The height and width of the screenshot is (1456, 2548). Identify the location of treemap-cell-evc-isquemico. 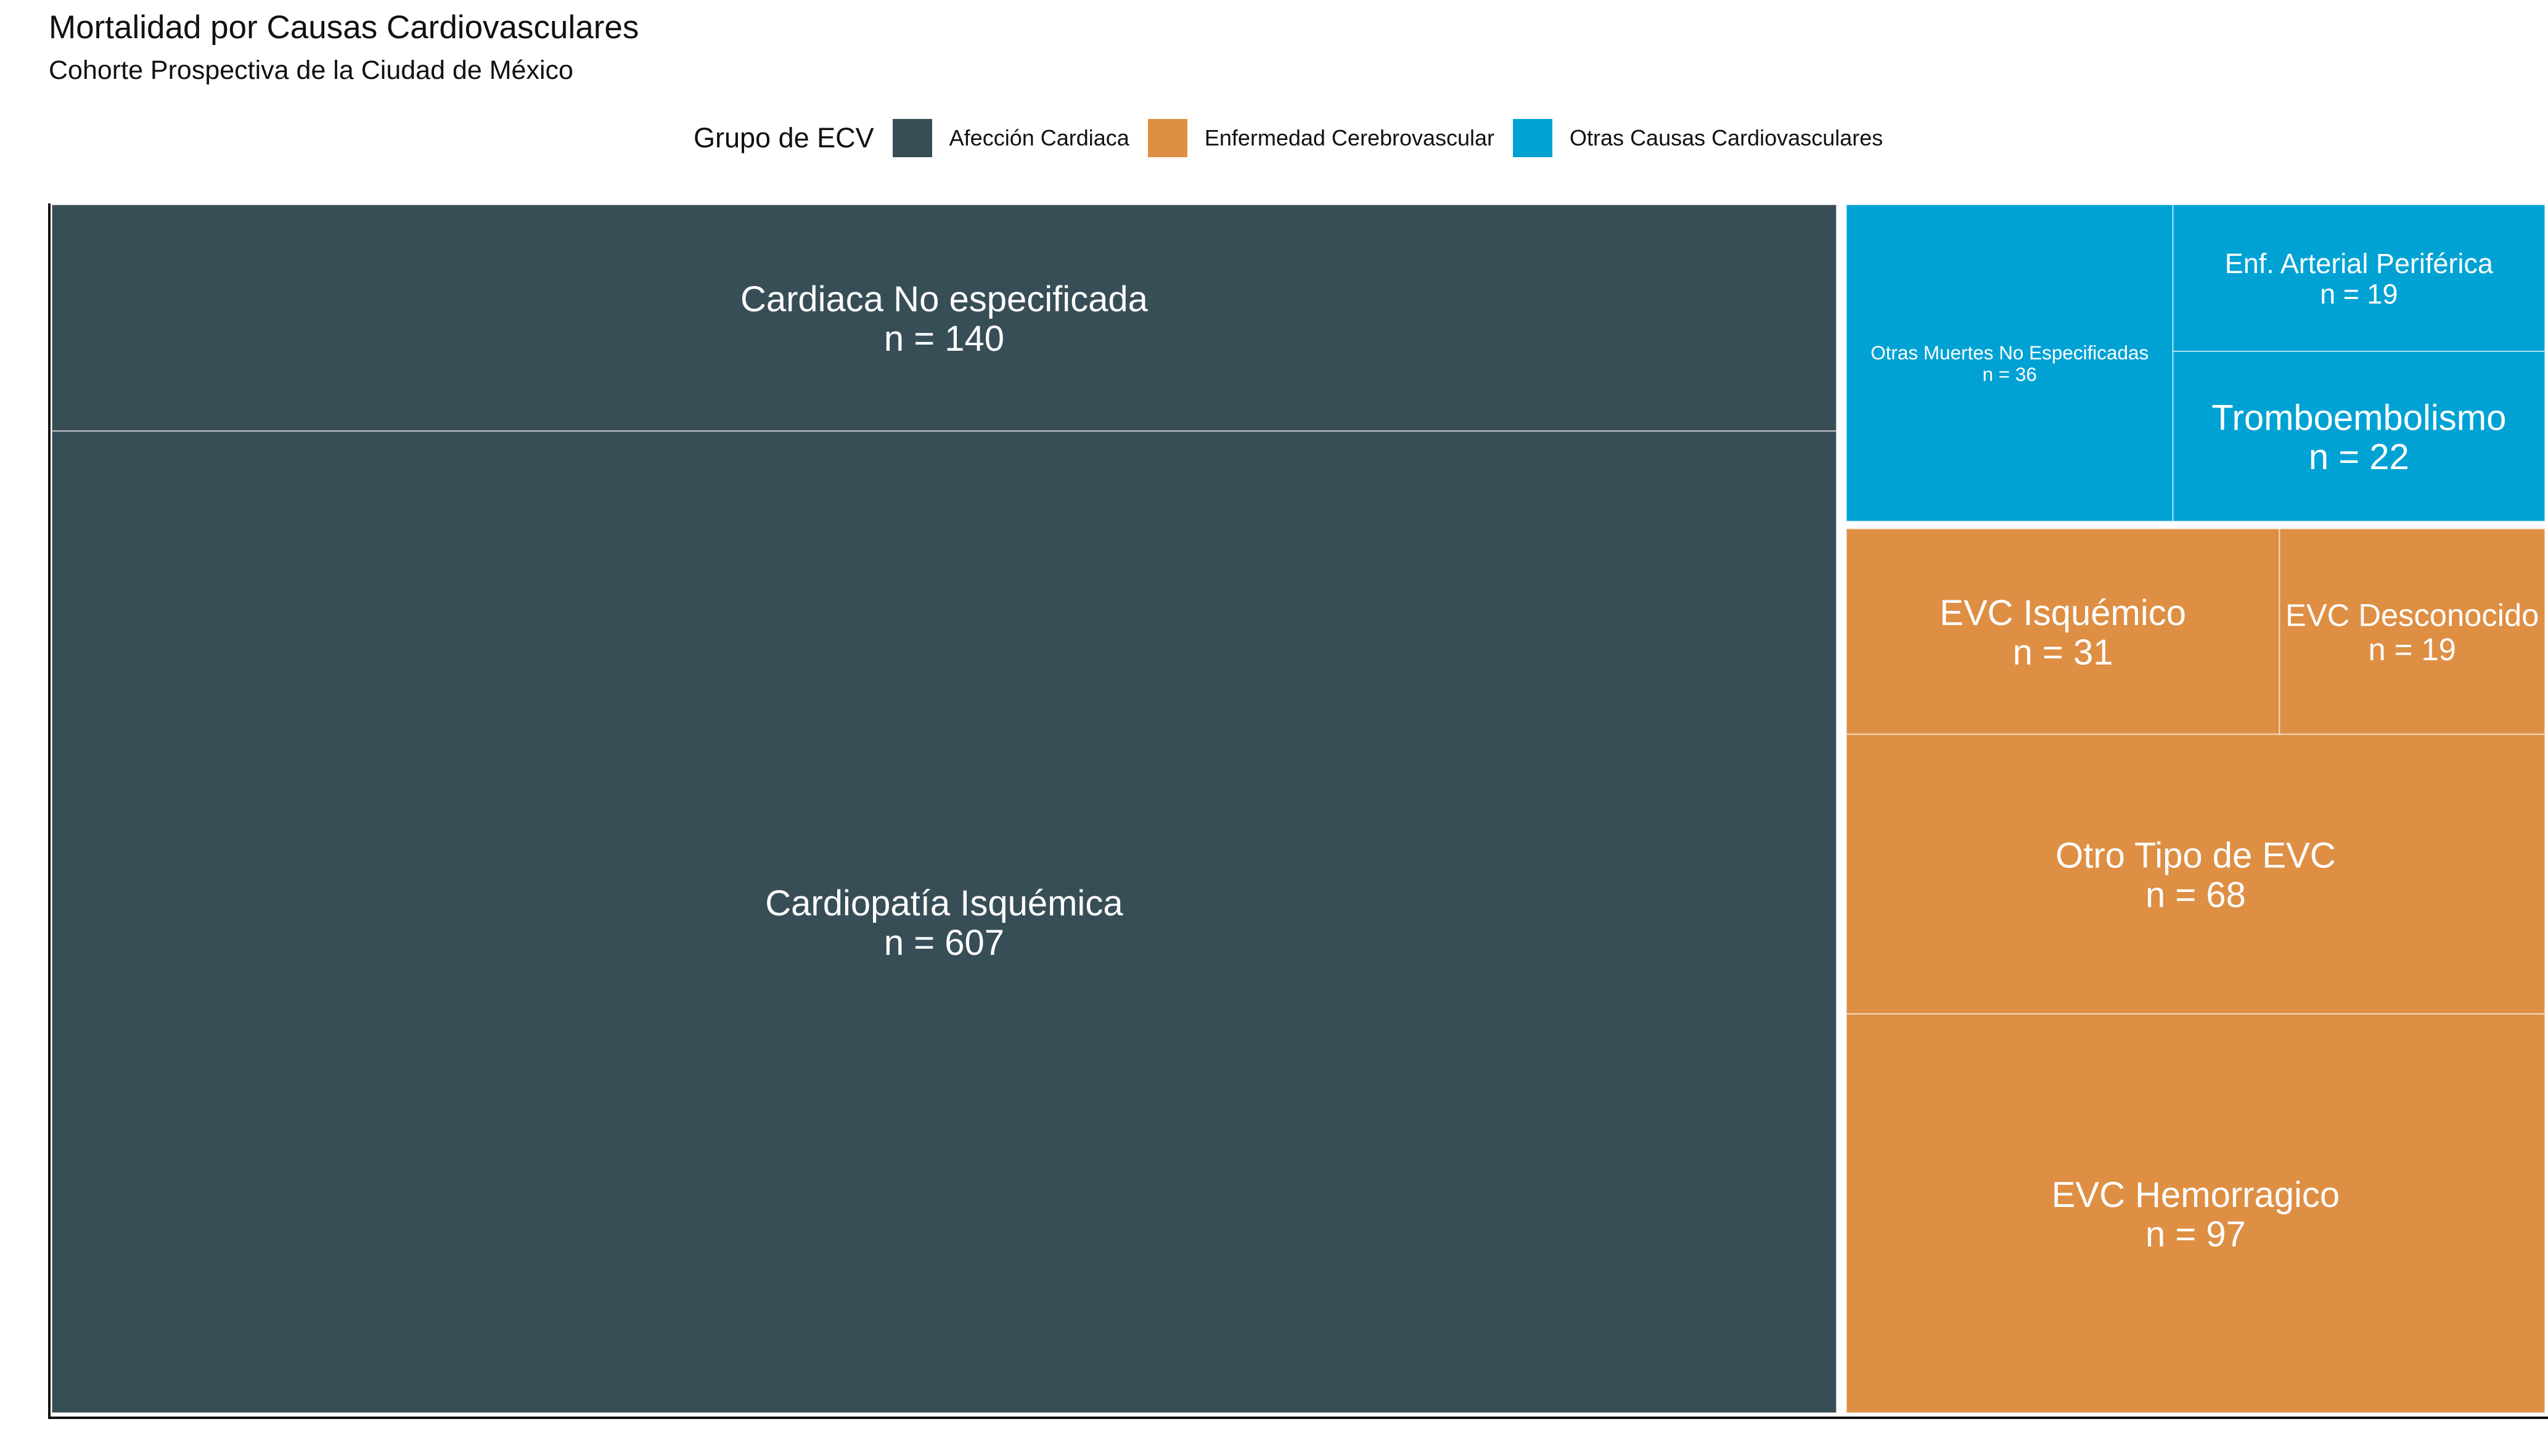
(2062, 631).